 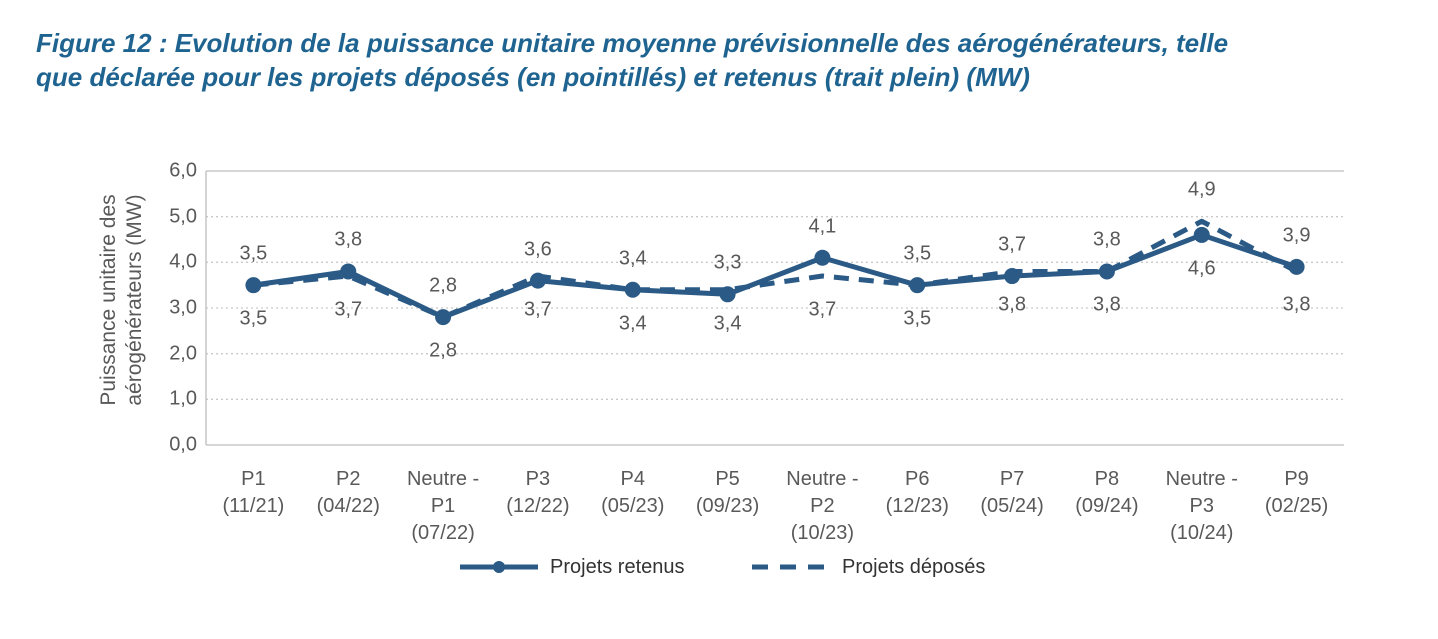 What do you see at coordinates (917, 479) in the screenshot?
I see `x-category-label-line: P6` at bounding box center [917, 479].